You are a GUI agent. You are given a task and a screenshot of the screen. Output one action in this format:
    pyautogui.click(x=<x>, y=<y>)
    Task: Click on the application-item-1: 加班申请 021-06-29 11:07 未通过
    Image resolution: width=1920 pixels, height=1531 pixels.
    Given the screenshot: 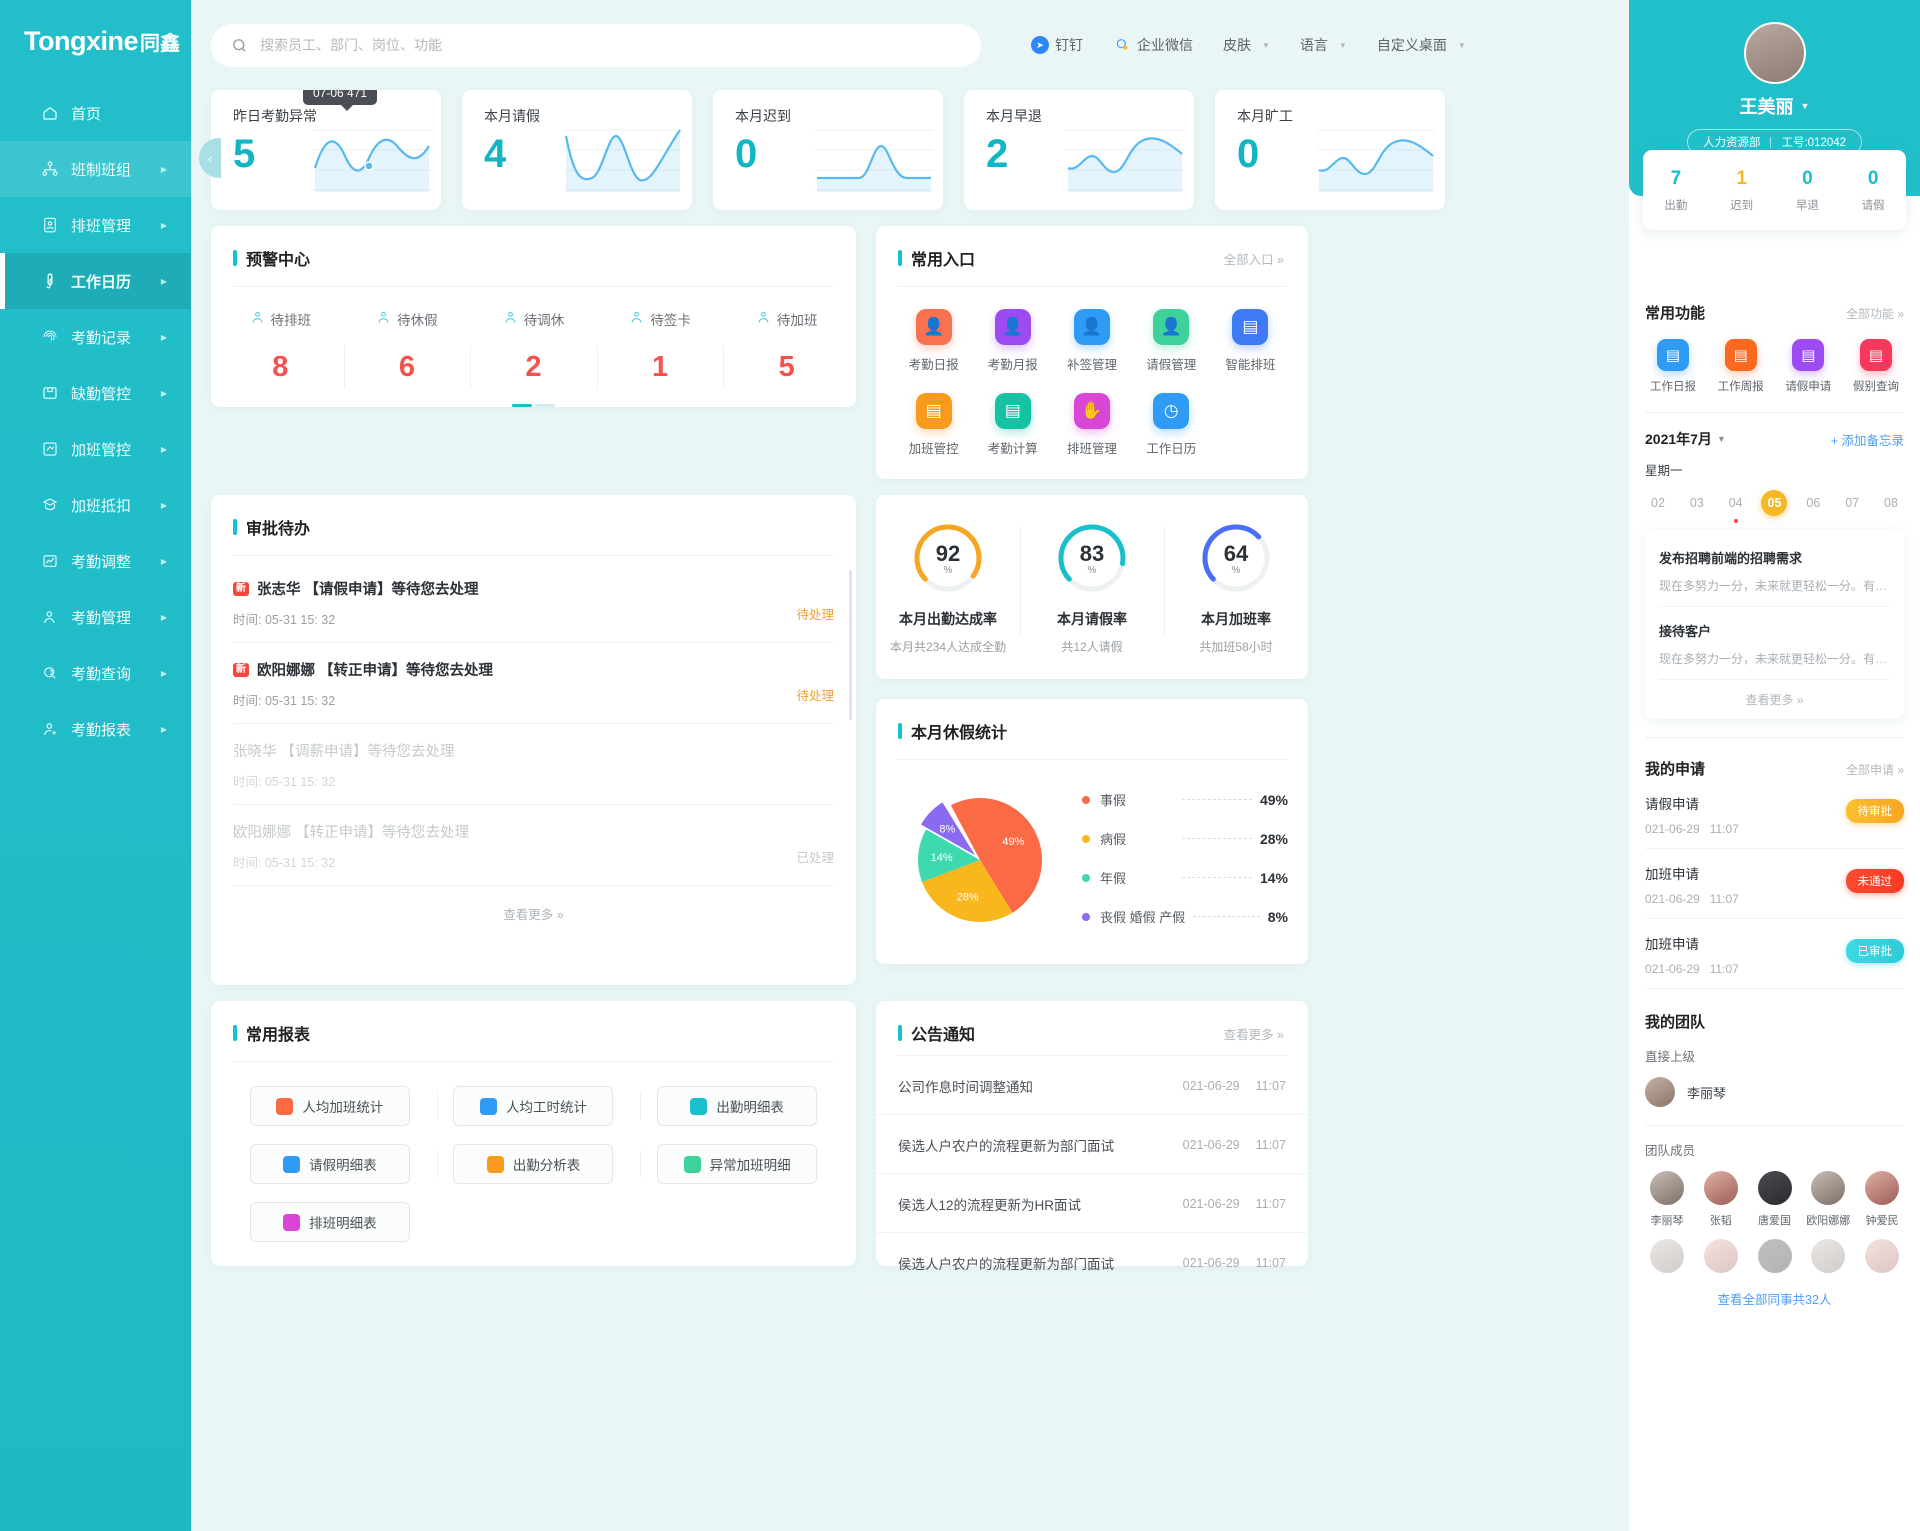 What is the action you would take?
    pyautogui.click(x=1774, y=884)
    